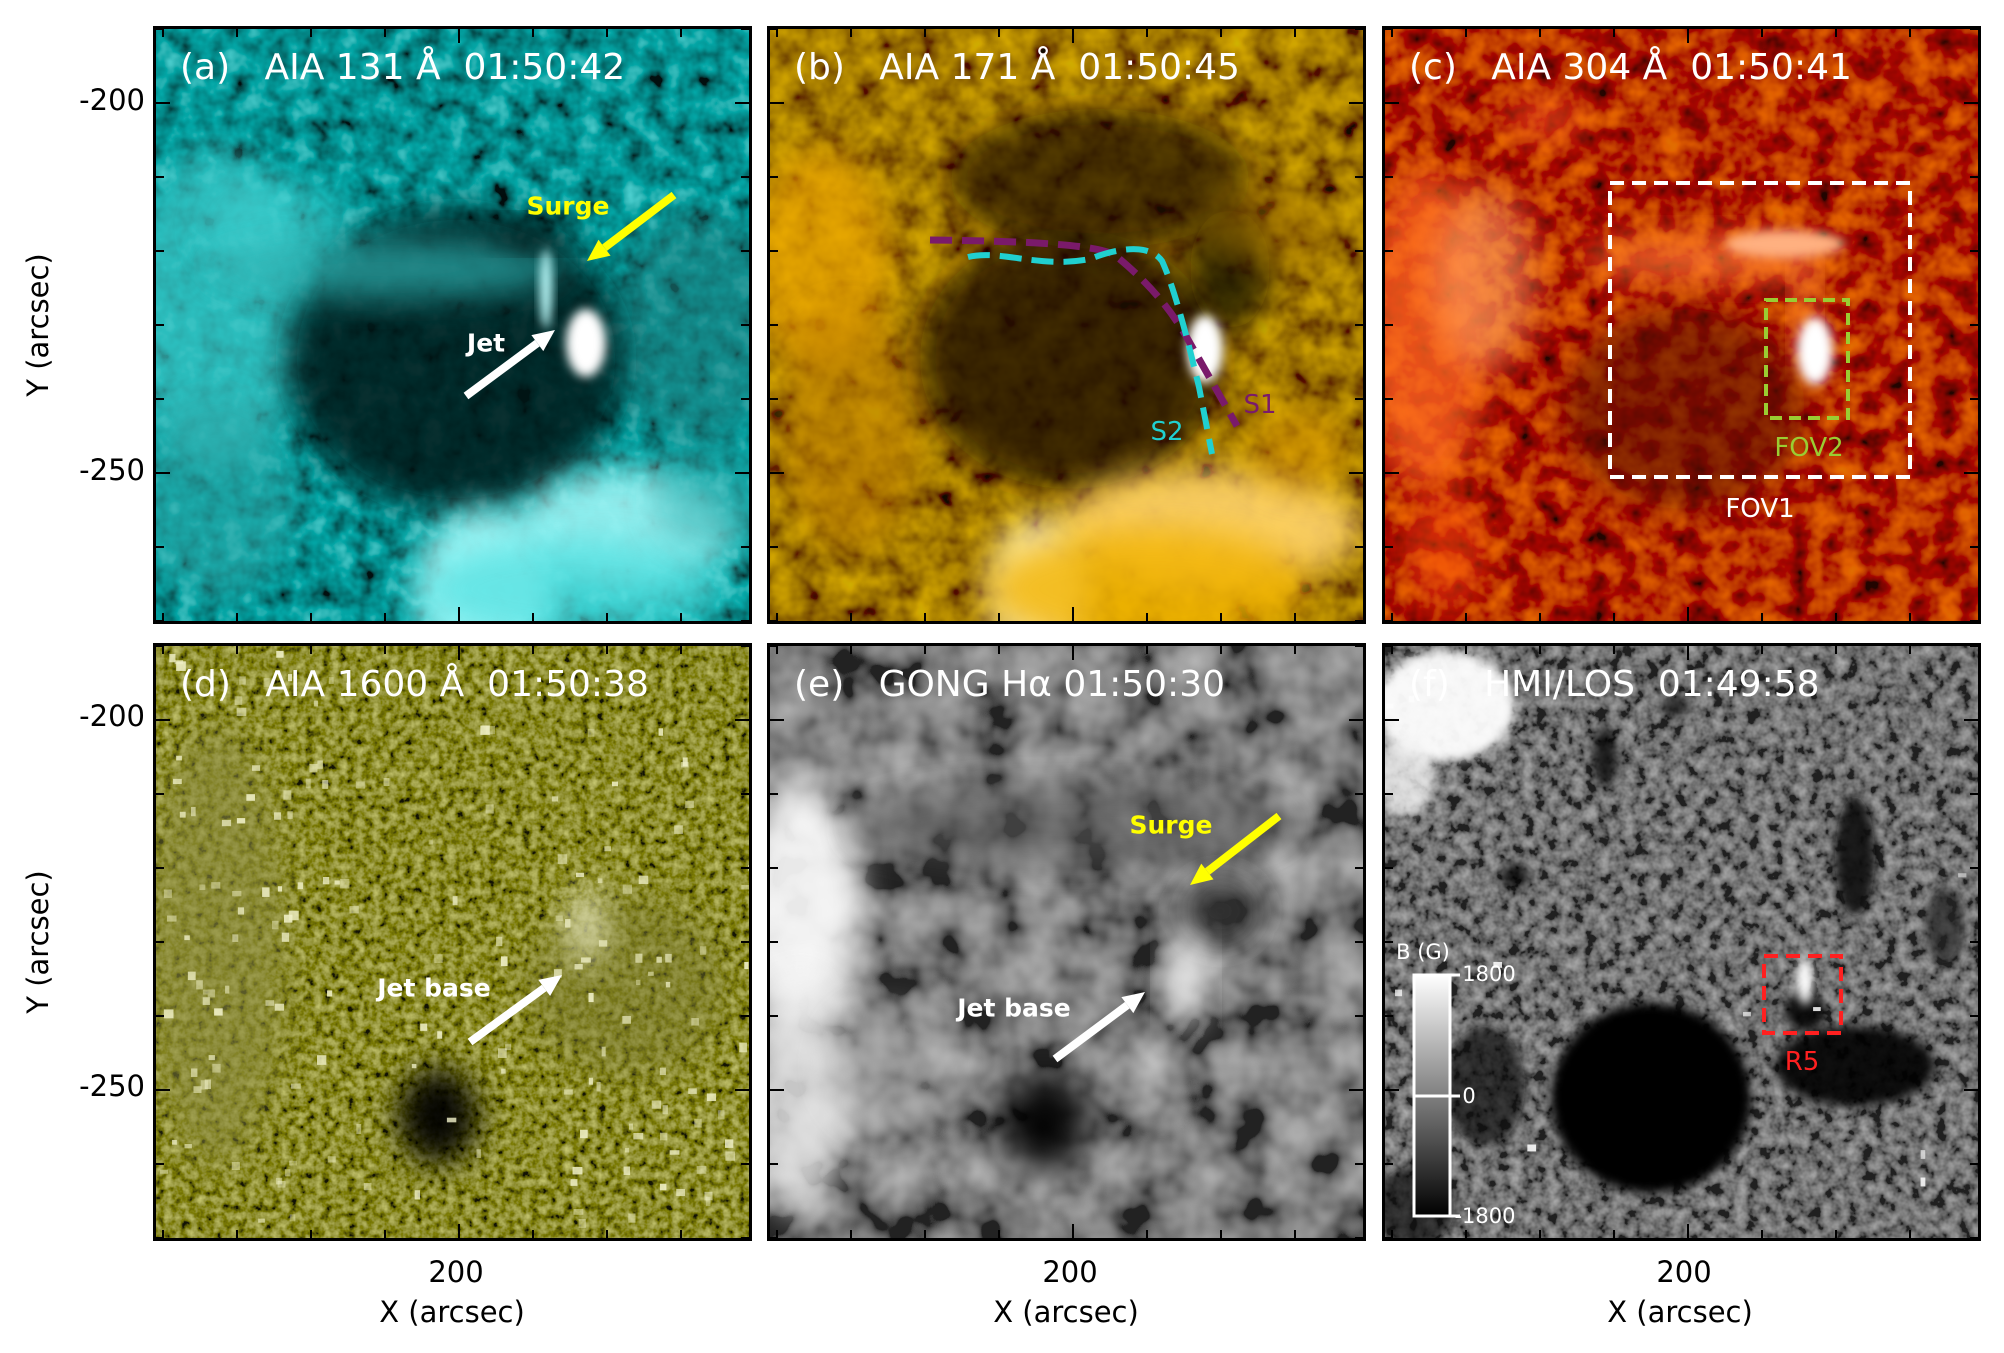 This screenshot has width=2004, height=1353. What do you see at coordinates (1260, 405) in the screenshot?
I see `s1-label: S1` at bounding box center [1260, 405].